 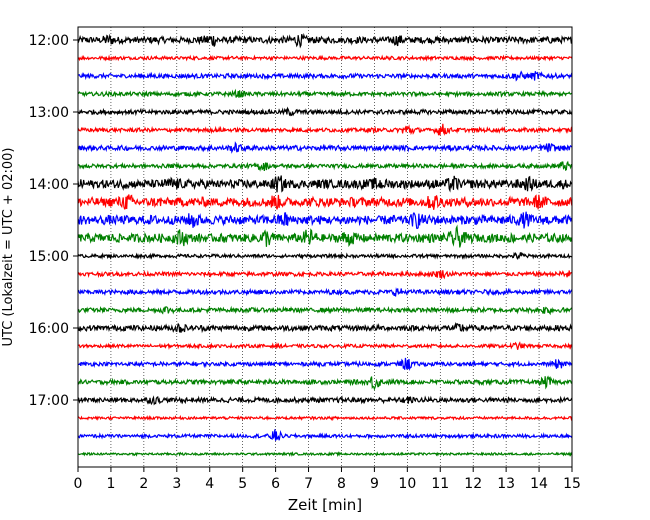 What do you see at coordinates (407, 484) in the screenshot?
I see `x-tick-label: 10` at bounding box center [407, 484].